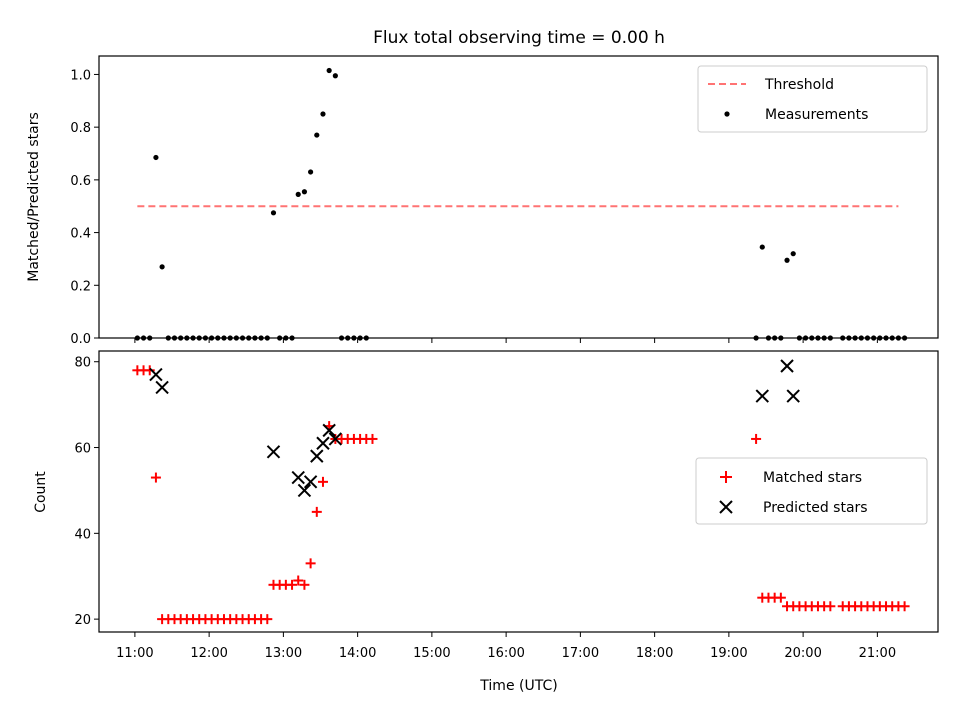 This screenshot has height=720, width=960. I want to click on ratio-legend-box, so click(812, 99).